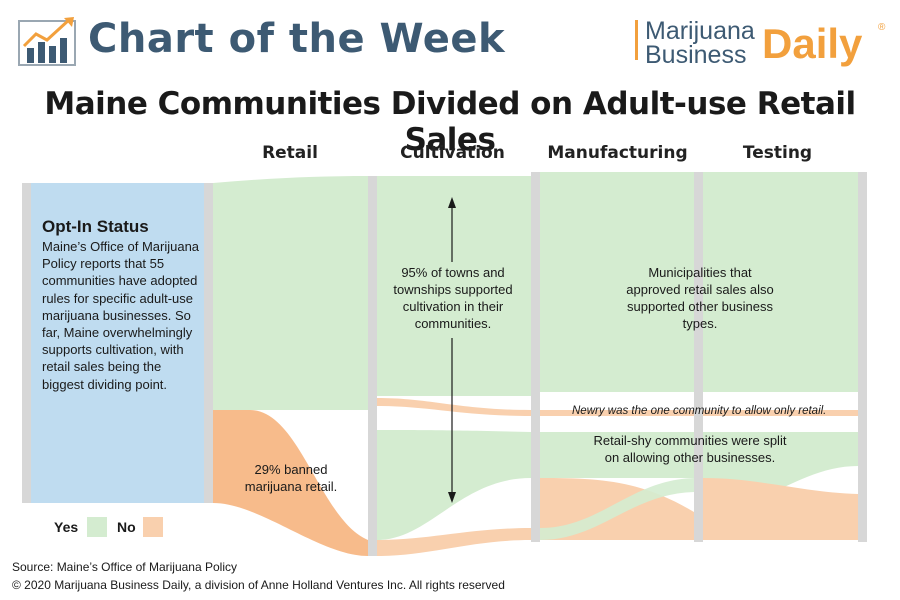 Image resolution: width=900 pixels, height=600 pixels. Describe the element at coordinates (617, 153) in the screenshot. I see `stage-label-manufacturing: Manufacturing` at that location.